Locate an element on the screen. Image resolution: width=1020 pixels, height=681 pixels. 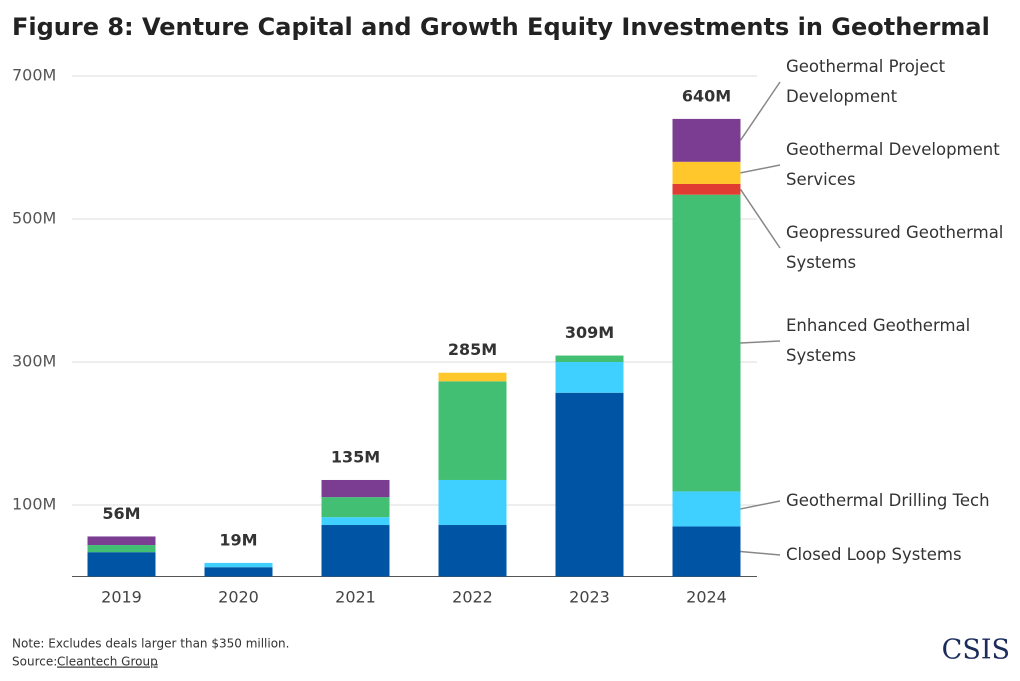
legend-label: Geothermal Project Development is located at coordinates (866, 81).